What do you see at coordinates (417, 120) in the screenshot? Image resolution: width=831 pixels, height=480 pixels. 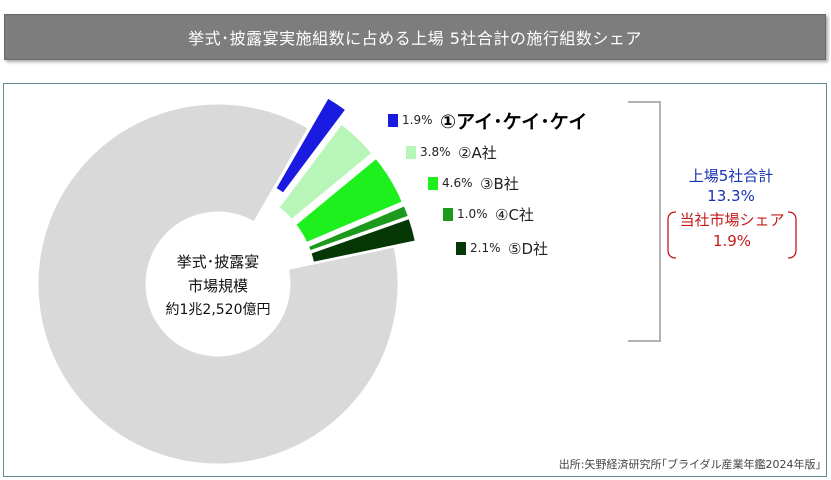 I see `legend-value: 1.9%` at bounding box center [417, 120].